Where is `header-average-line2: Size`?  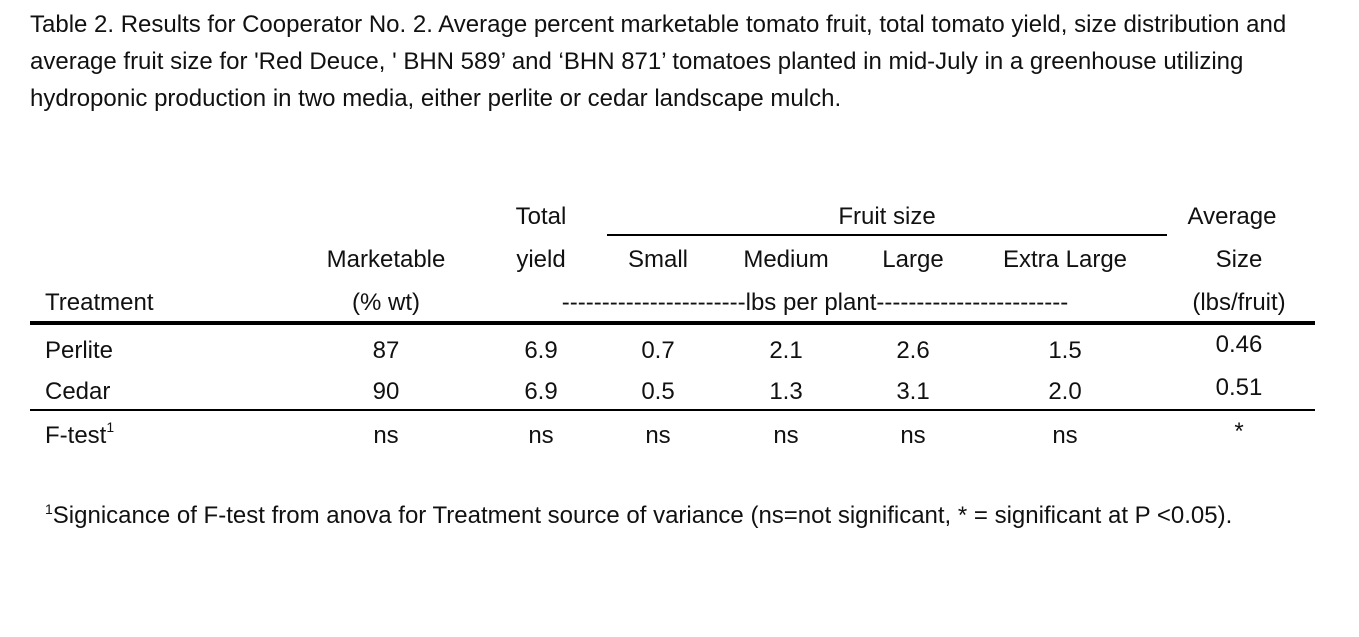 header-average-line2: Size is located at coordinates (1239, 259).